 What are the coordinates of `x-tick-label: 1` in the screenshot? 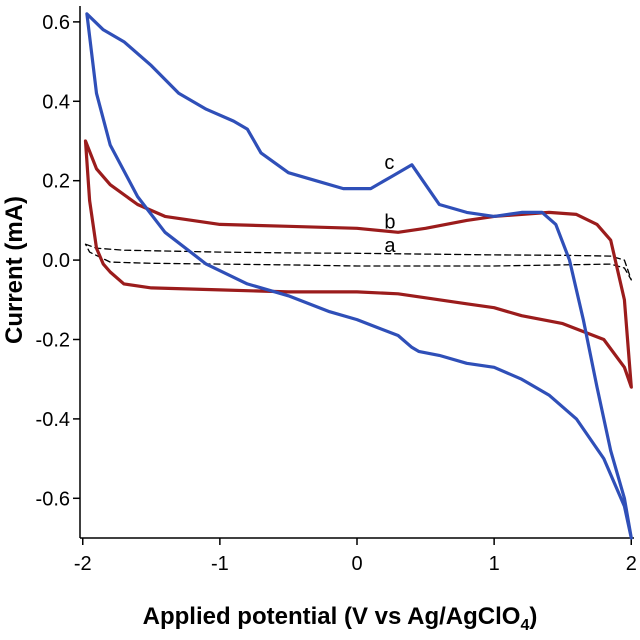 It's located at (494, 564).